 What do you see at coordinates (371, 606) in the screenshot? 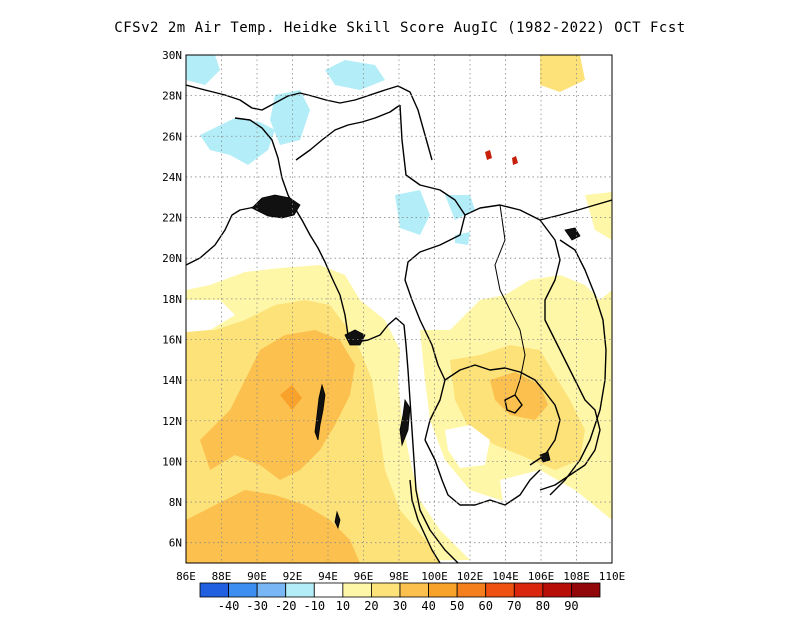
I see `colorbar-label: 20` at bounding box center [371, 606].